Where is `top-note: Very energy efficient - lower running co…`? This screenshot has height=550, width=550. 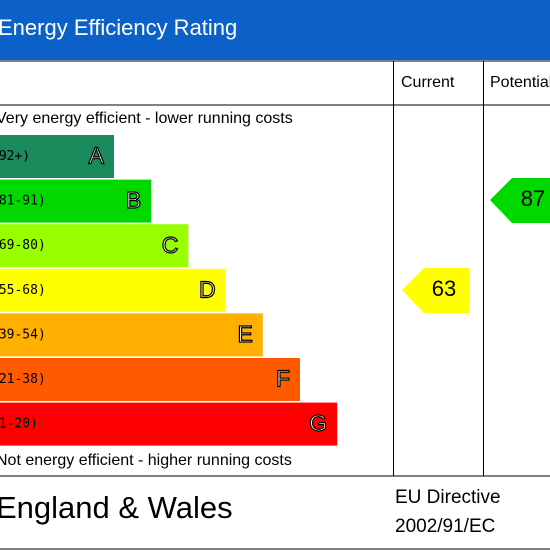
top-note: Very energy efficient - lower running co… is located at coordinates (146, 118).